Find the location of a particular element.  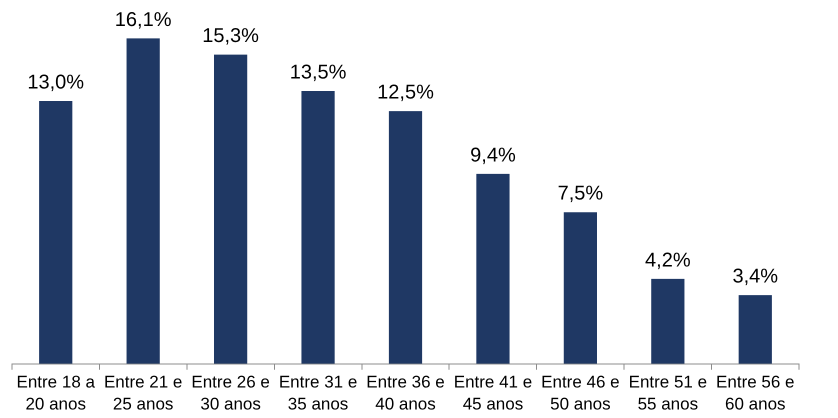

x-tick-label: Entre 26 e 30 anos is located at coordinates (230, 393).